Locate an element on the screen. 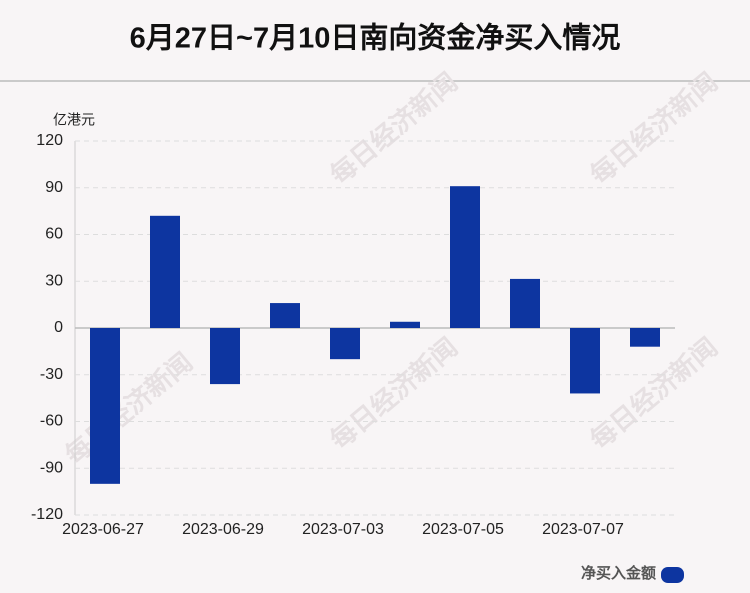 This screenshot has height=593, width=750. y-tick-label: 120 is located at coordinates (49, 140).